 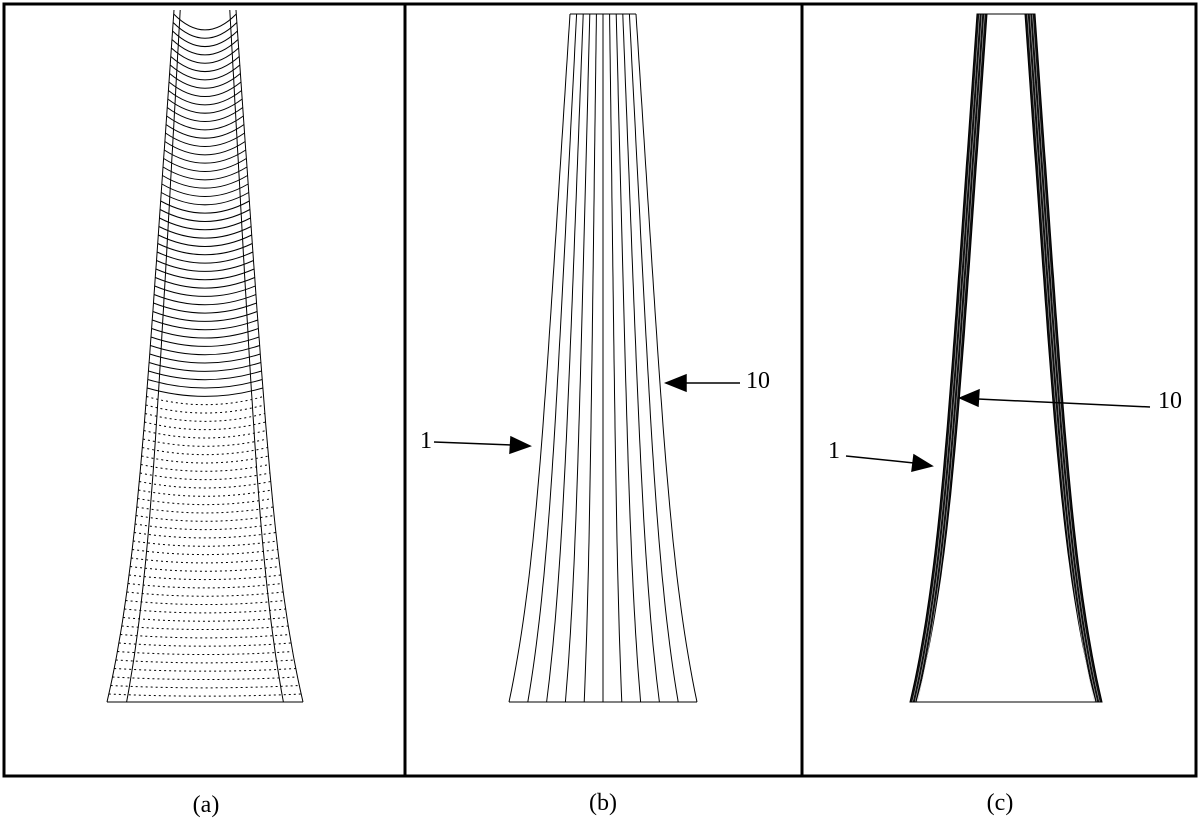 I want to click on arrows, so click(x=792, y=422).